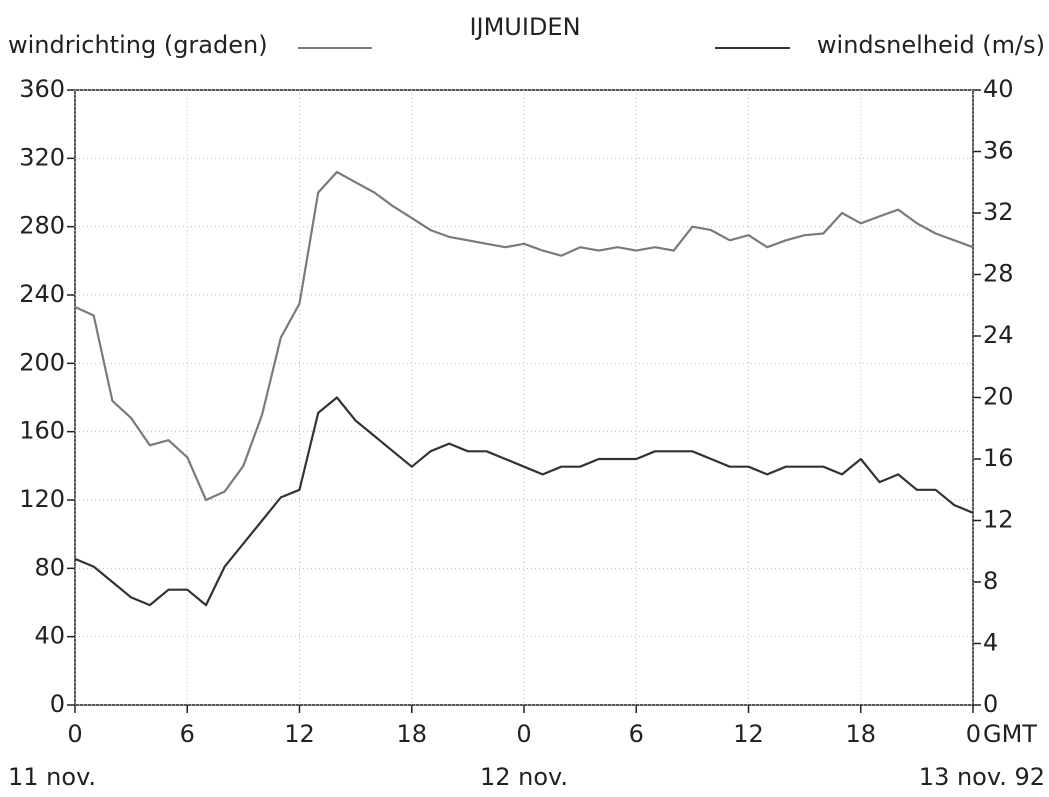  Describe the element at coordinates (42, 431) in the screenshot. I see `y-tick-label: 160` at that location.